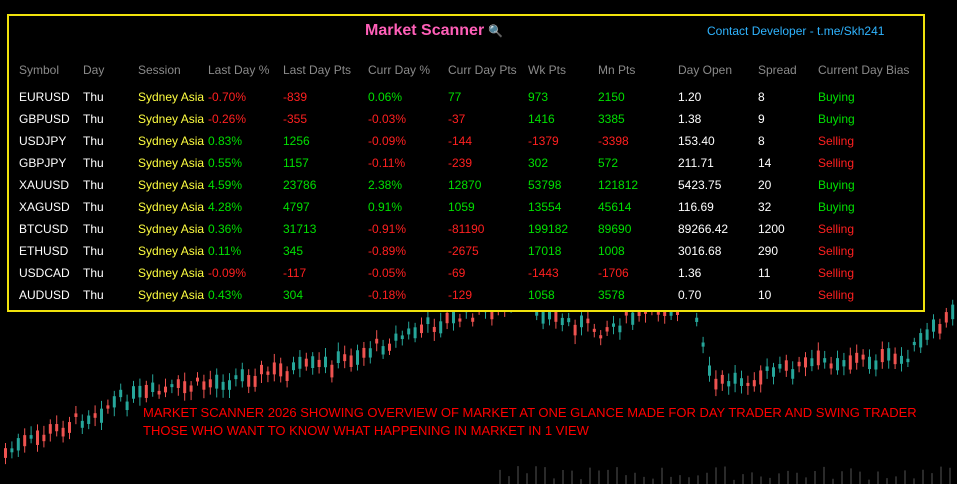  I want to click on contact-developer-link: Contact Developer - t.me/Skh241, so click(796, 31).